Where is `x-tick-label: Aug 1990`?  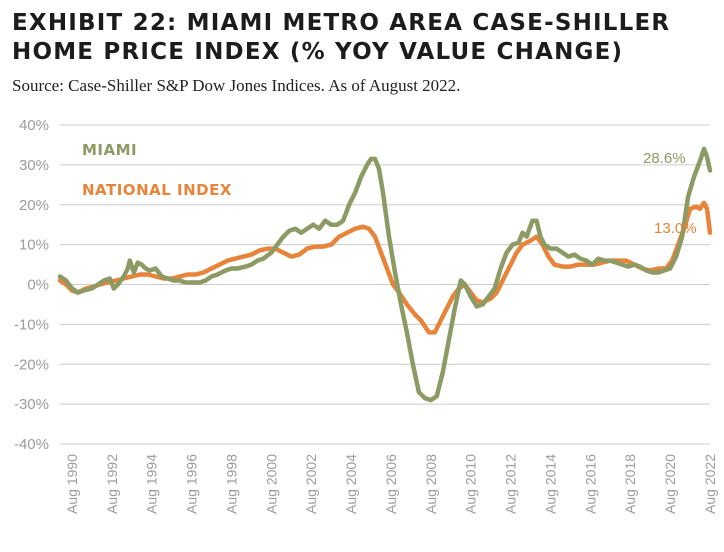 x-tick-label: Aug 1990 is located at coordinates (72, 484).